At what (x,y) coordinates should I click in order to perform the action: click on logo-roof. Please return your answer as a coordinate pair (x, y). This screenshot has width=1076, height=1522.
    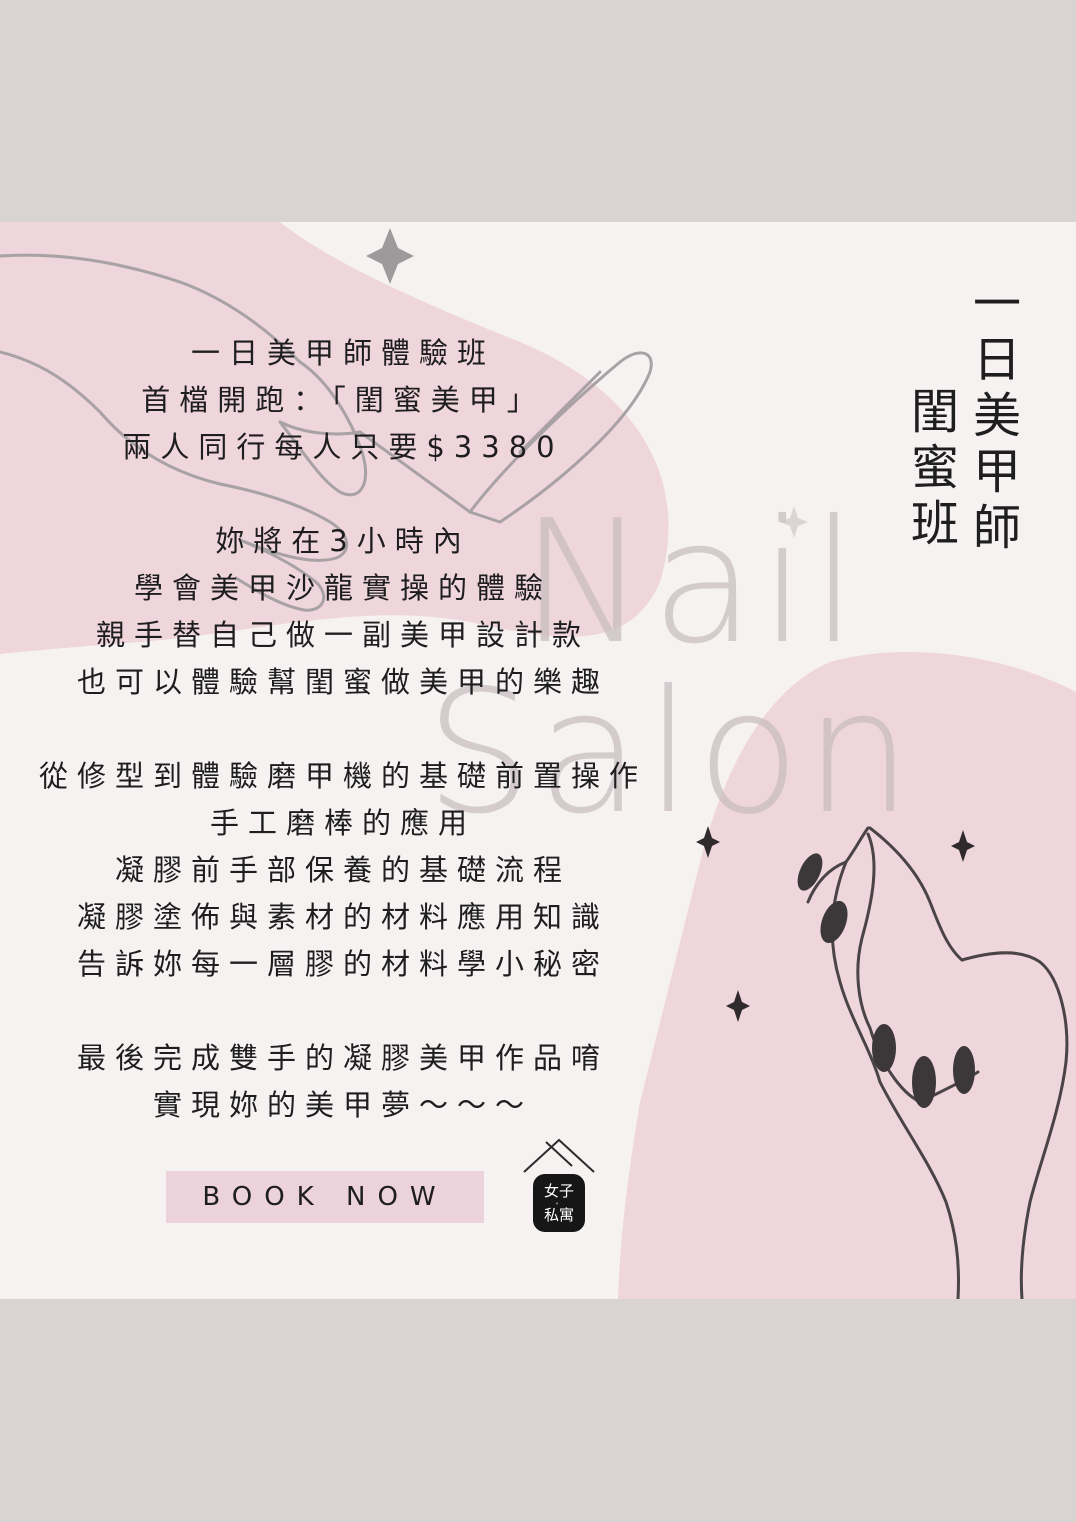
    Looking at the image, I should click on (559, 1155).